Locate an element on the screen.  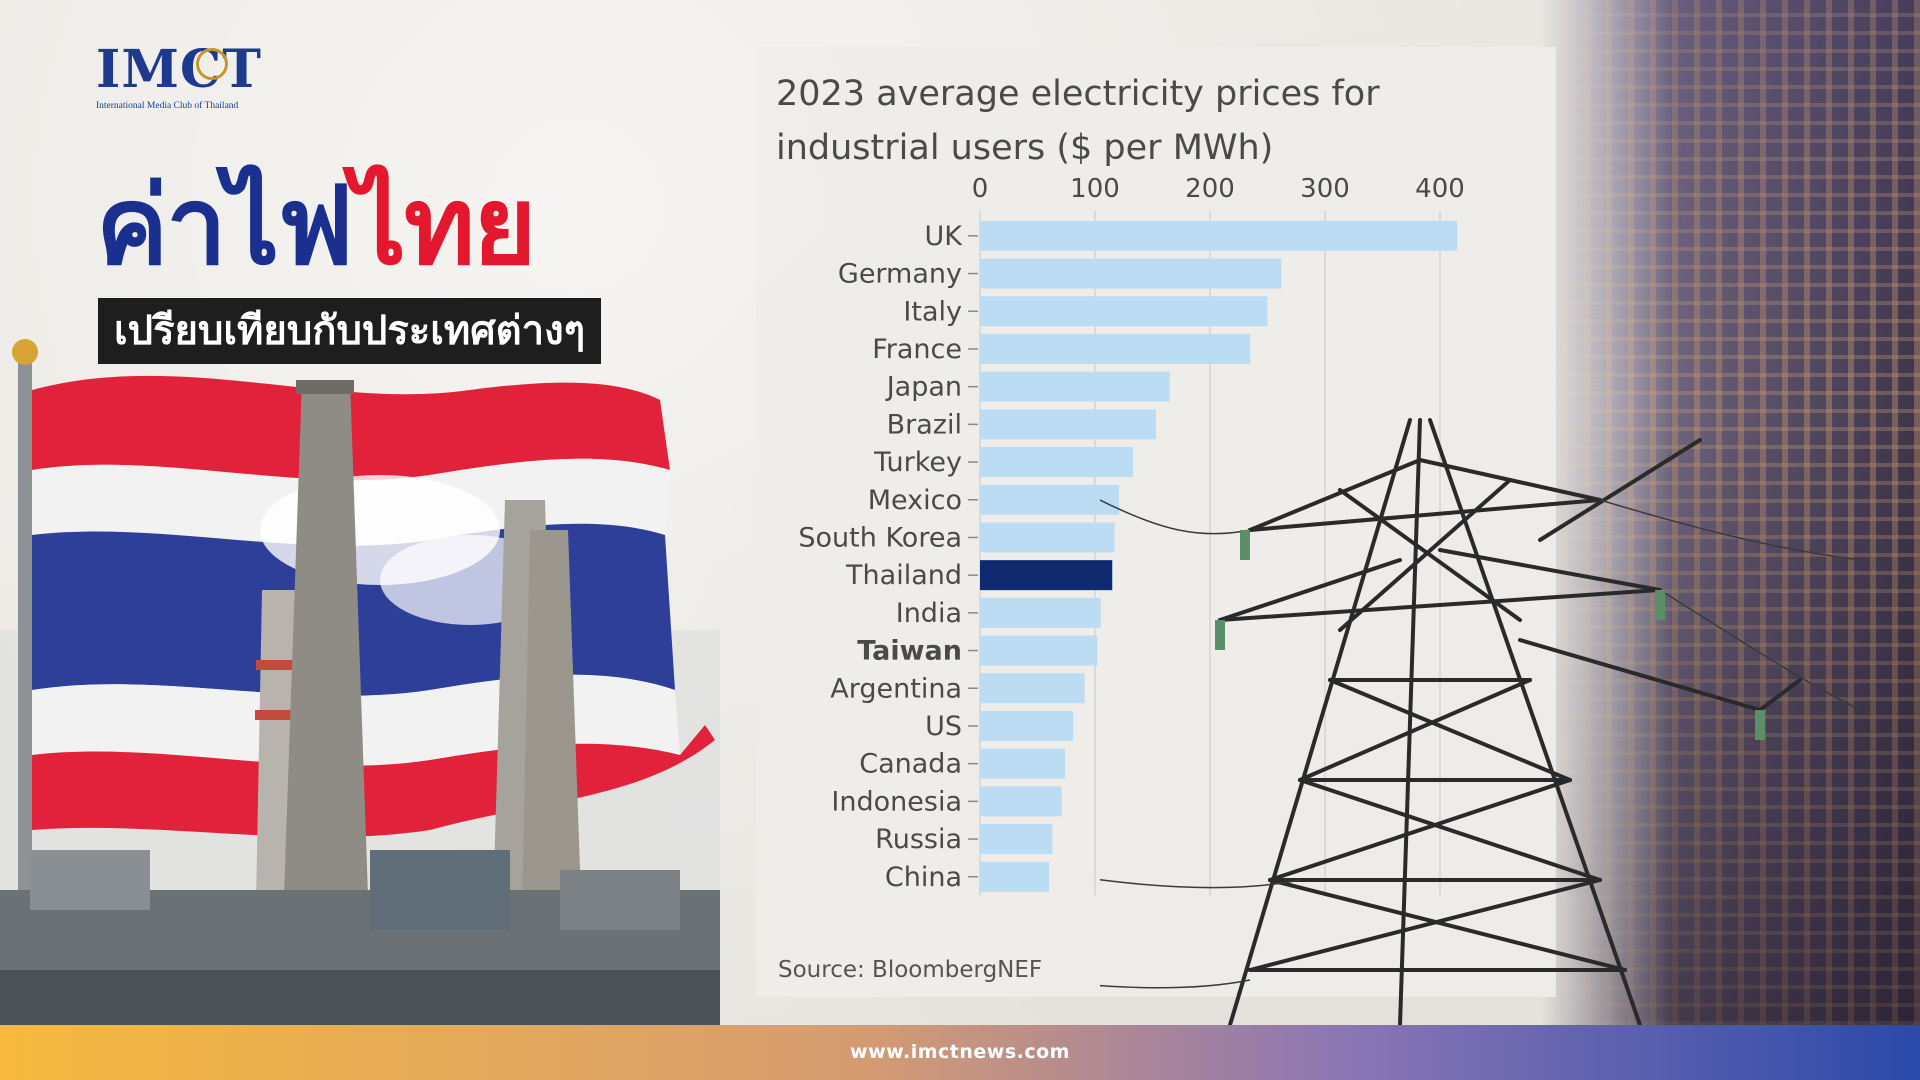
x-tick-label: 100 is located at coordinates (1095, 189).